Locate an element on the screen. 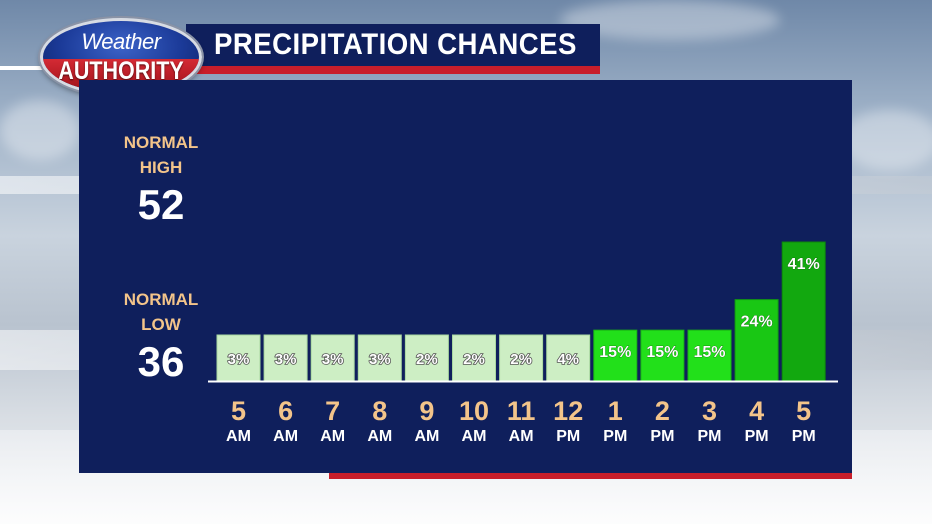 The image size is (932, 524). panel-bottom-accent is located at coordinates (590, 476).